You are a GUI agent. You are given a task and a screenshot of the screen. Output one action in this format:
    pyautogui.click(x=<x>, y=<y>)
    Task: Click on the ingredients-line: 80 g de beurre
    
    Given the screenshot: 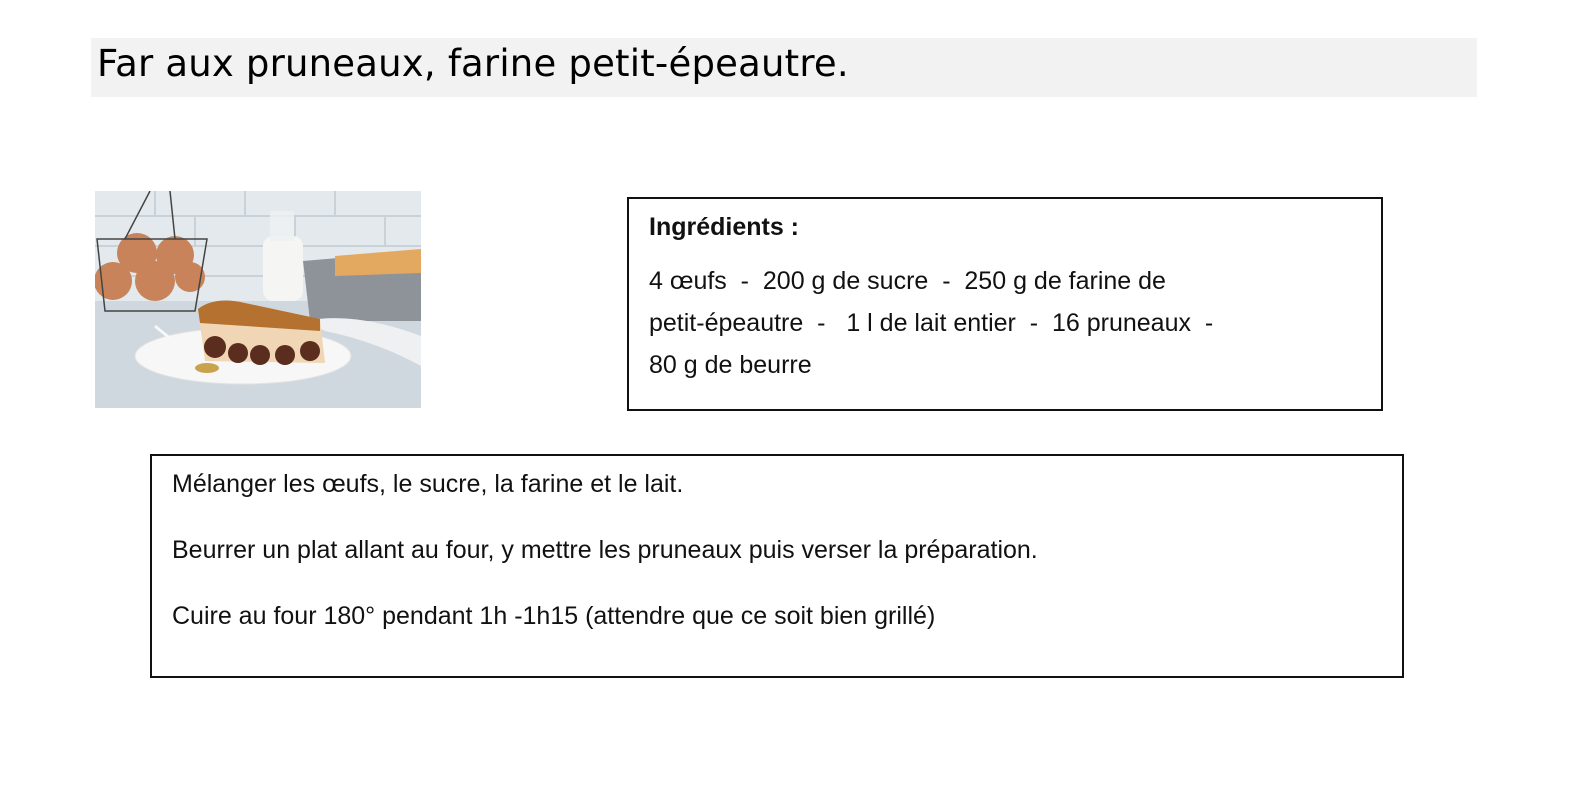 What is the action you would take?
    pyautogui.click(x=730, y=365)
    